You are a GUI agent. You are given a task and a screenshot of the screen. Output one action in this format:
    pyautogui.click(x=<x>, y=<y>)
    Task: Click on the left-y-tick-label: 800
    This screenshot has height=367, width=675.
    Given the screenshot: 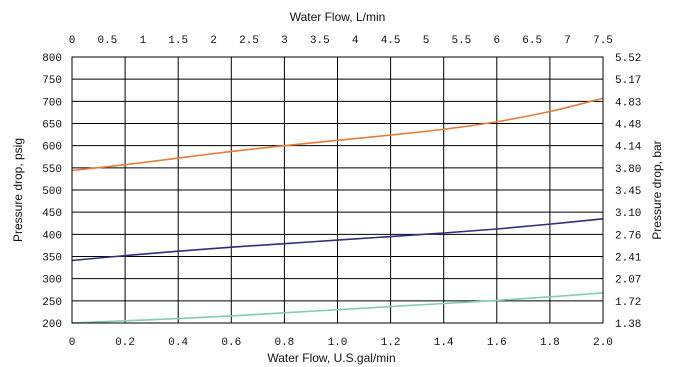 What is the action you would take?
    pyautogui.click(x=52, y=59)
    